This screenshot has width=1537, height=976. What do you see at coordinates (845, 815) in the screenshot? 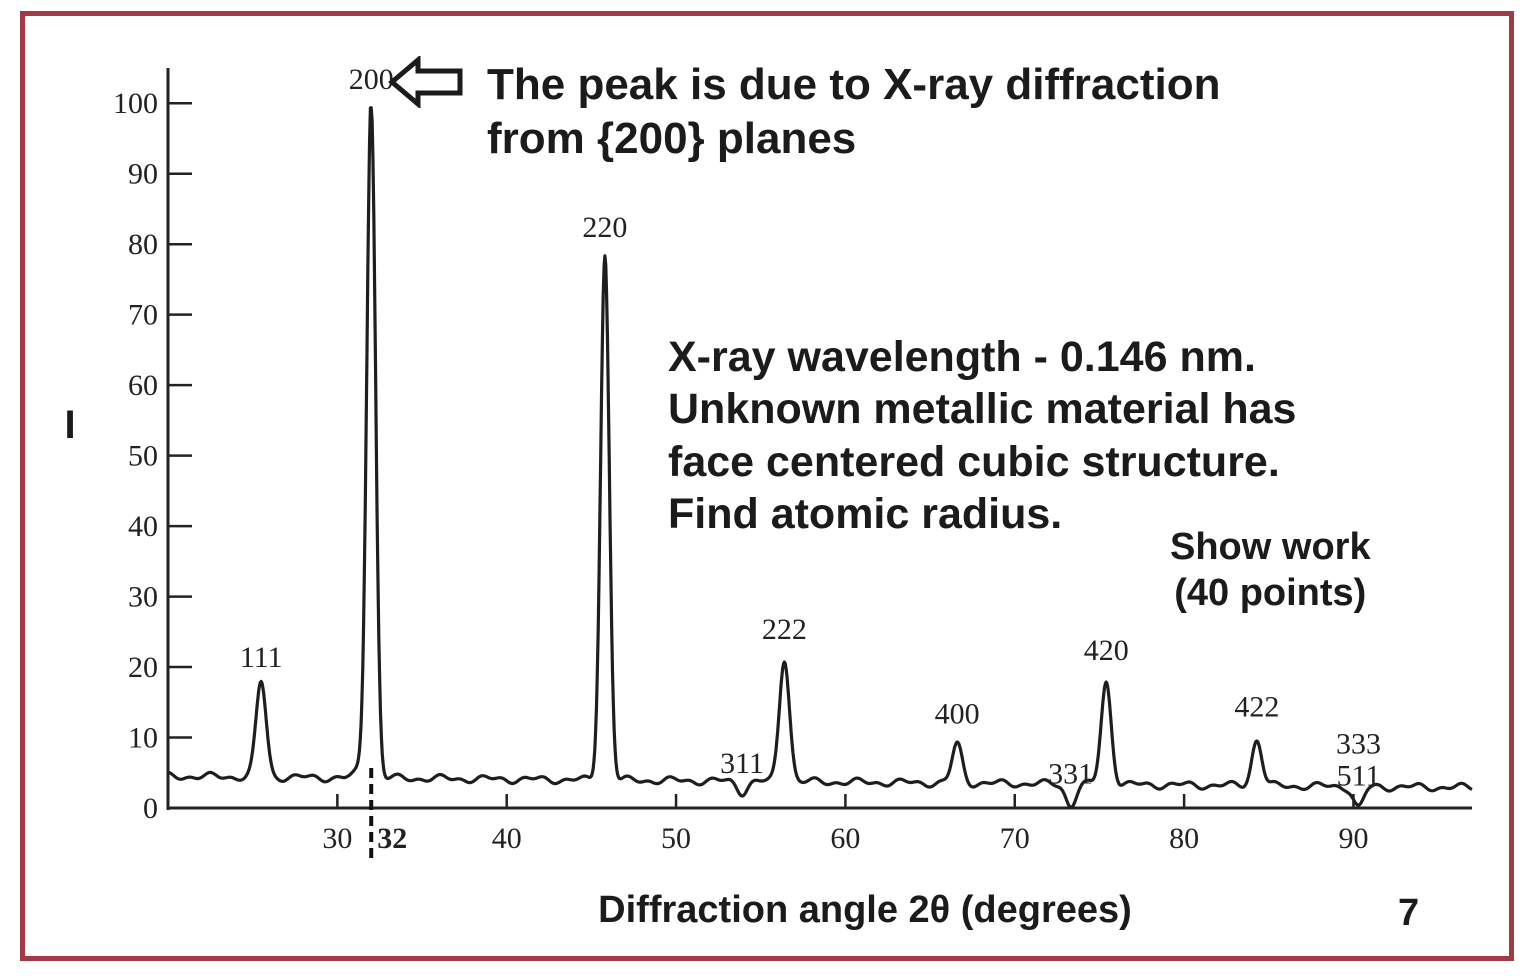
I see `x-ticks: 30 40 50 60 70 80 90 32` at bounding box center [845, 815].